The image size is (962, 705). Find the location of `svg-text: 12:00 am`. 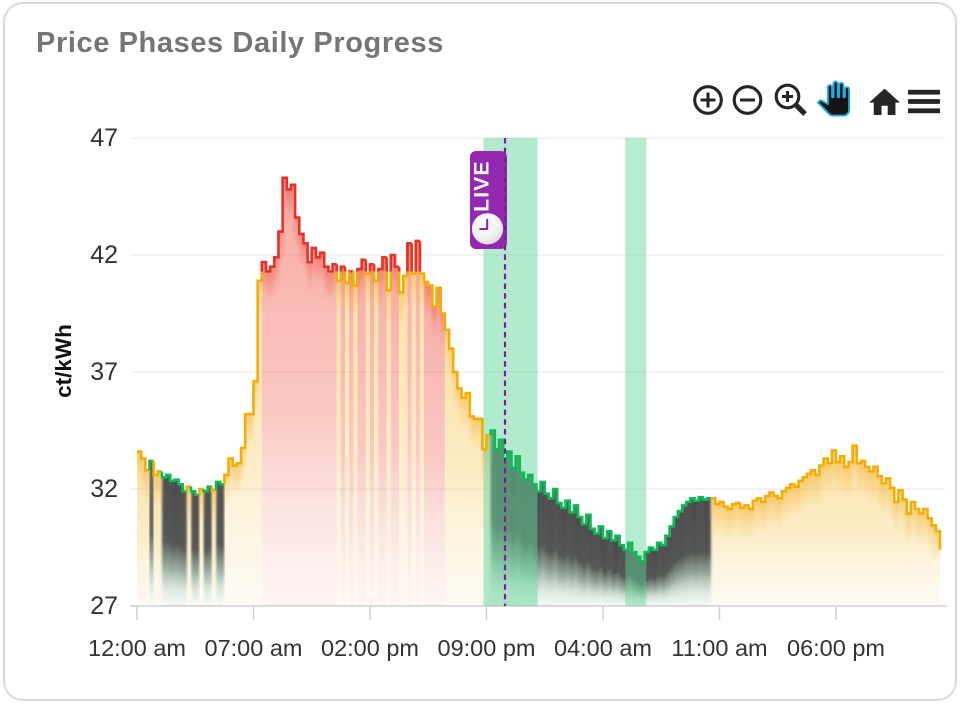

svg-text: 12:00 am is located at coordinates (137, 648).